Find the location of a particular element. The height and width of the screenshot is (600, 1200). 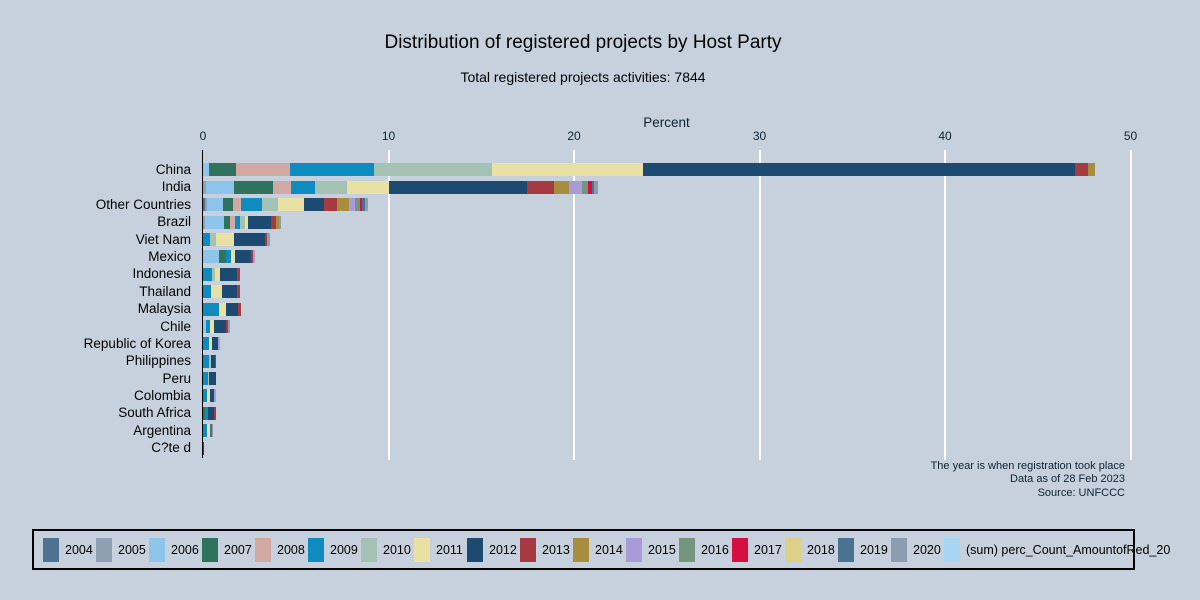

bar-row-mexico: Mexico is located at coordinates (600, 256).